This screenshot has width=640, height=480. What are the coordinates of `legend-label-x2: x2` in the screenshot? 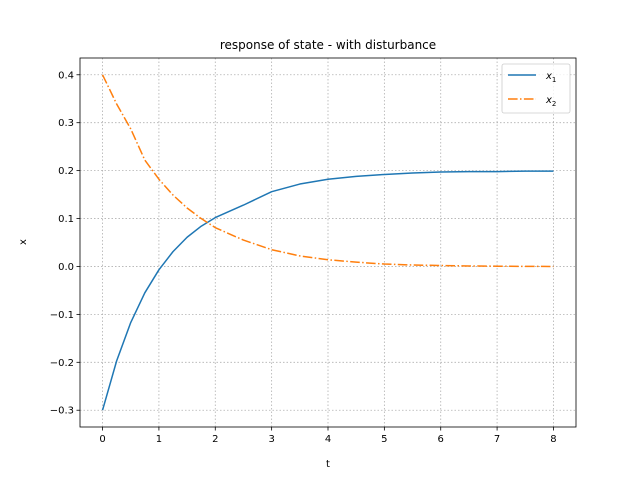 It's located at (550, 101).